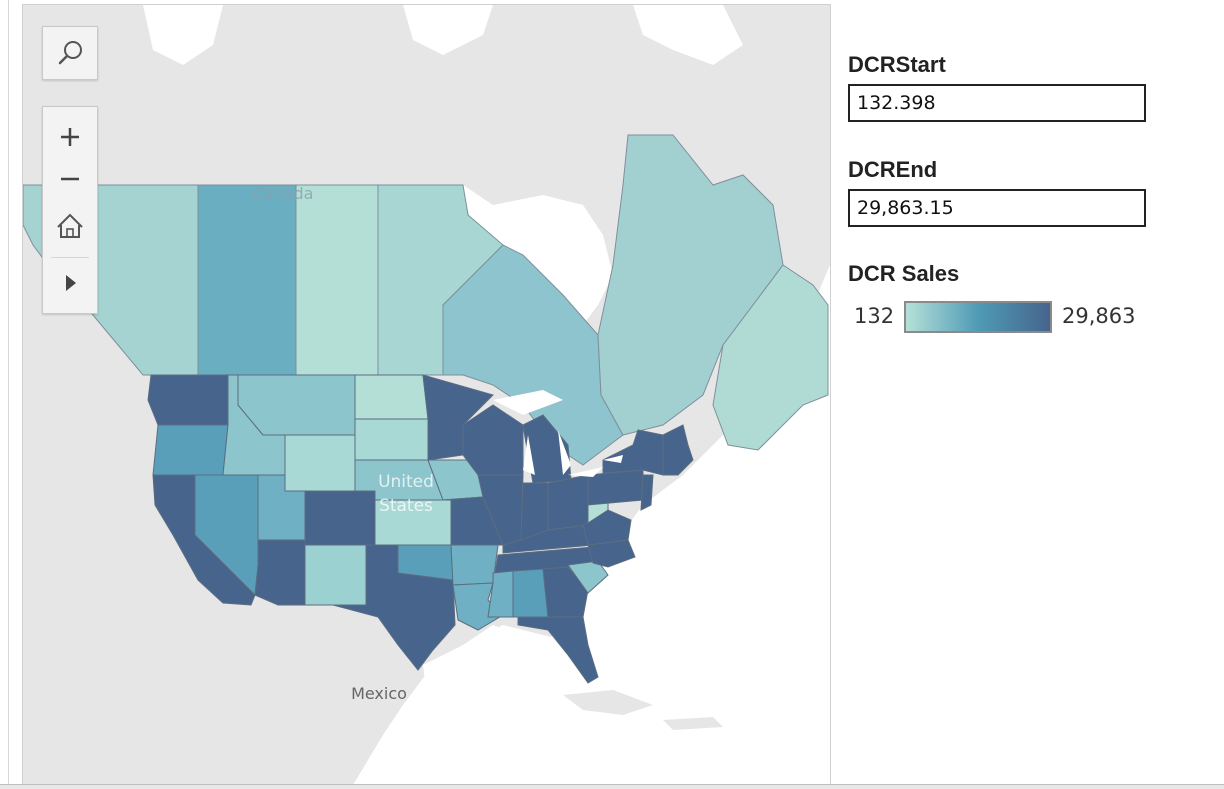 This screenshot has height=789, width=1224. I want to click on expand-toolbar-button, so click(70, 286).